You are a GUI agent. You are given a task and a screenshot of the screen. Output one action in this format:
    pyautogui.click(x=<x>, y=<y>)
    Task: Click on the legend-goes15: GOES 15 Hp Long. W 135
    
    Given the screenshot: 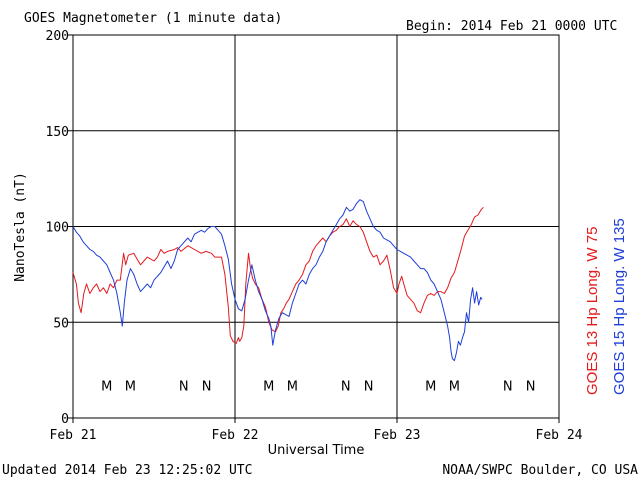 What is the action you would take?
    pyautogui.click(x=619, y=306)
    